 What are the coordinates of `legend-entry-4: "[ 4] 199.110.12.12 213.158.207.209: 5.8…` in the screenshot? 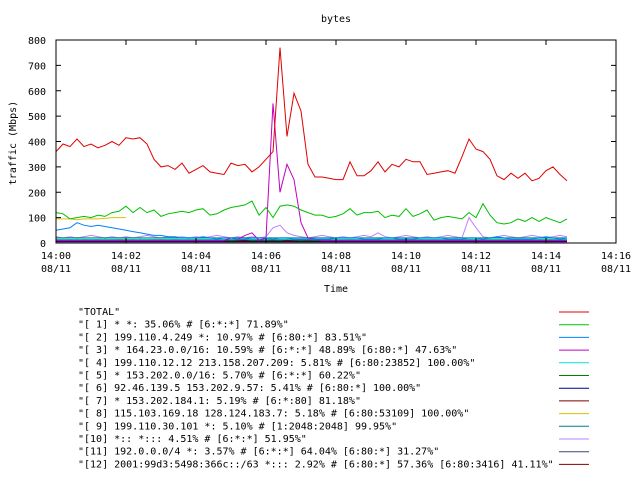 It's located at (276, 363).